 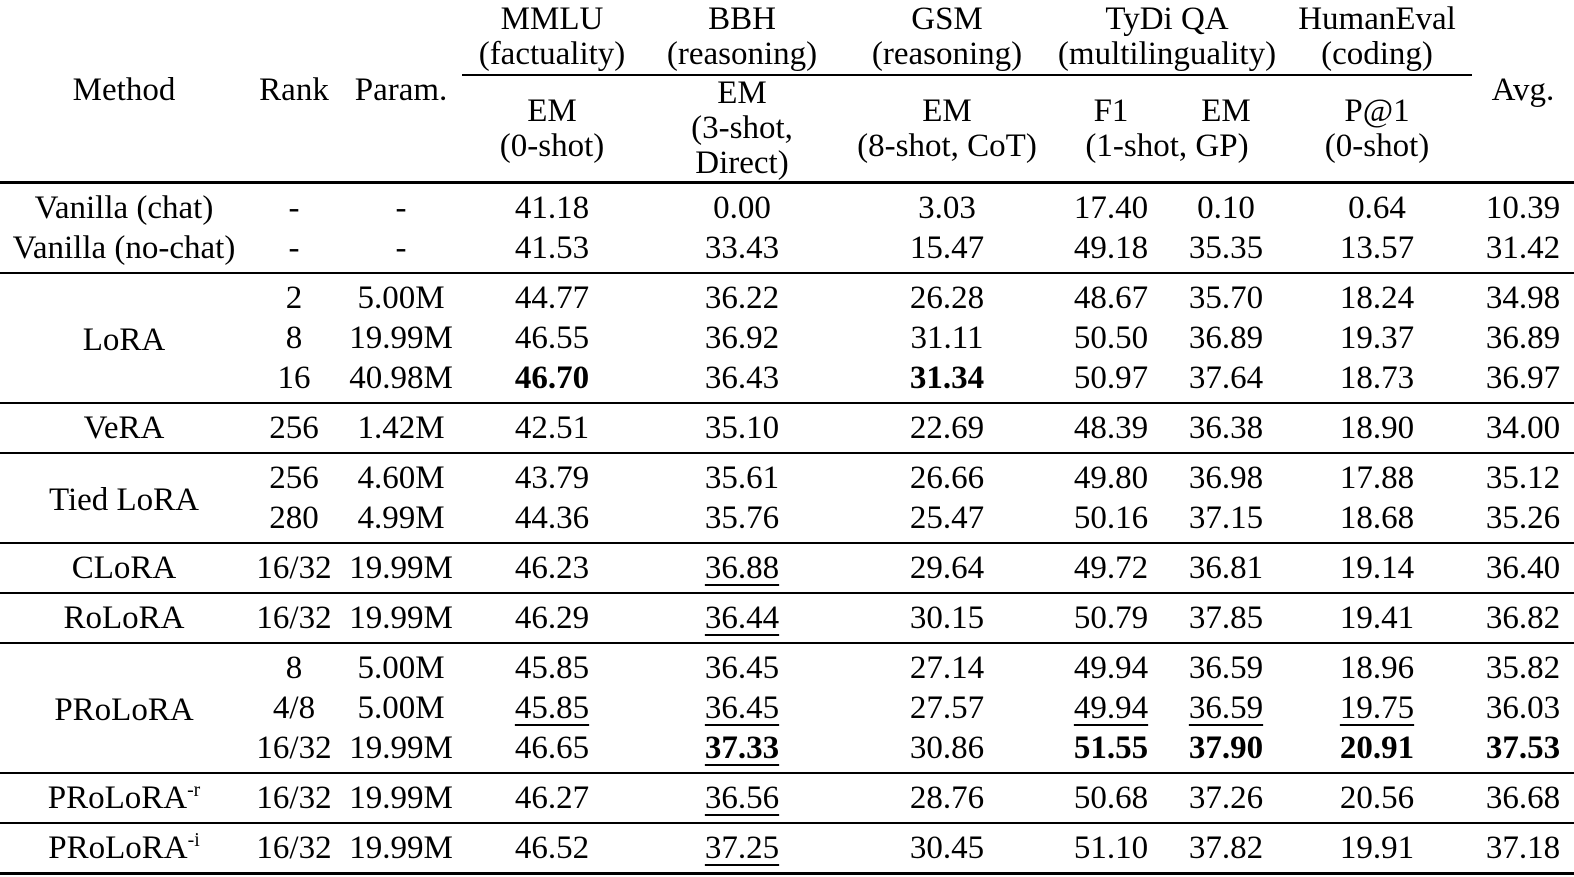 What do you see at coordinates (401, 90) in the screenshot?
I see `col-header-param: Param.` at bounding box center [401, 90].